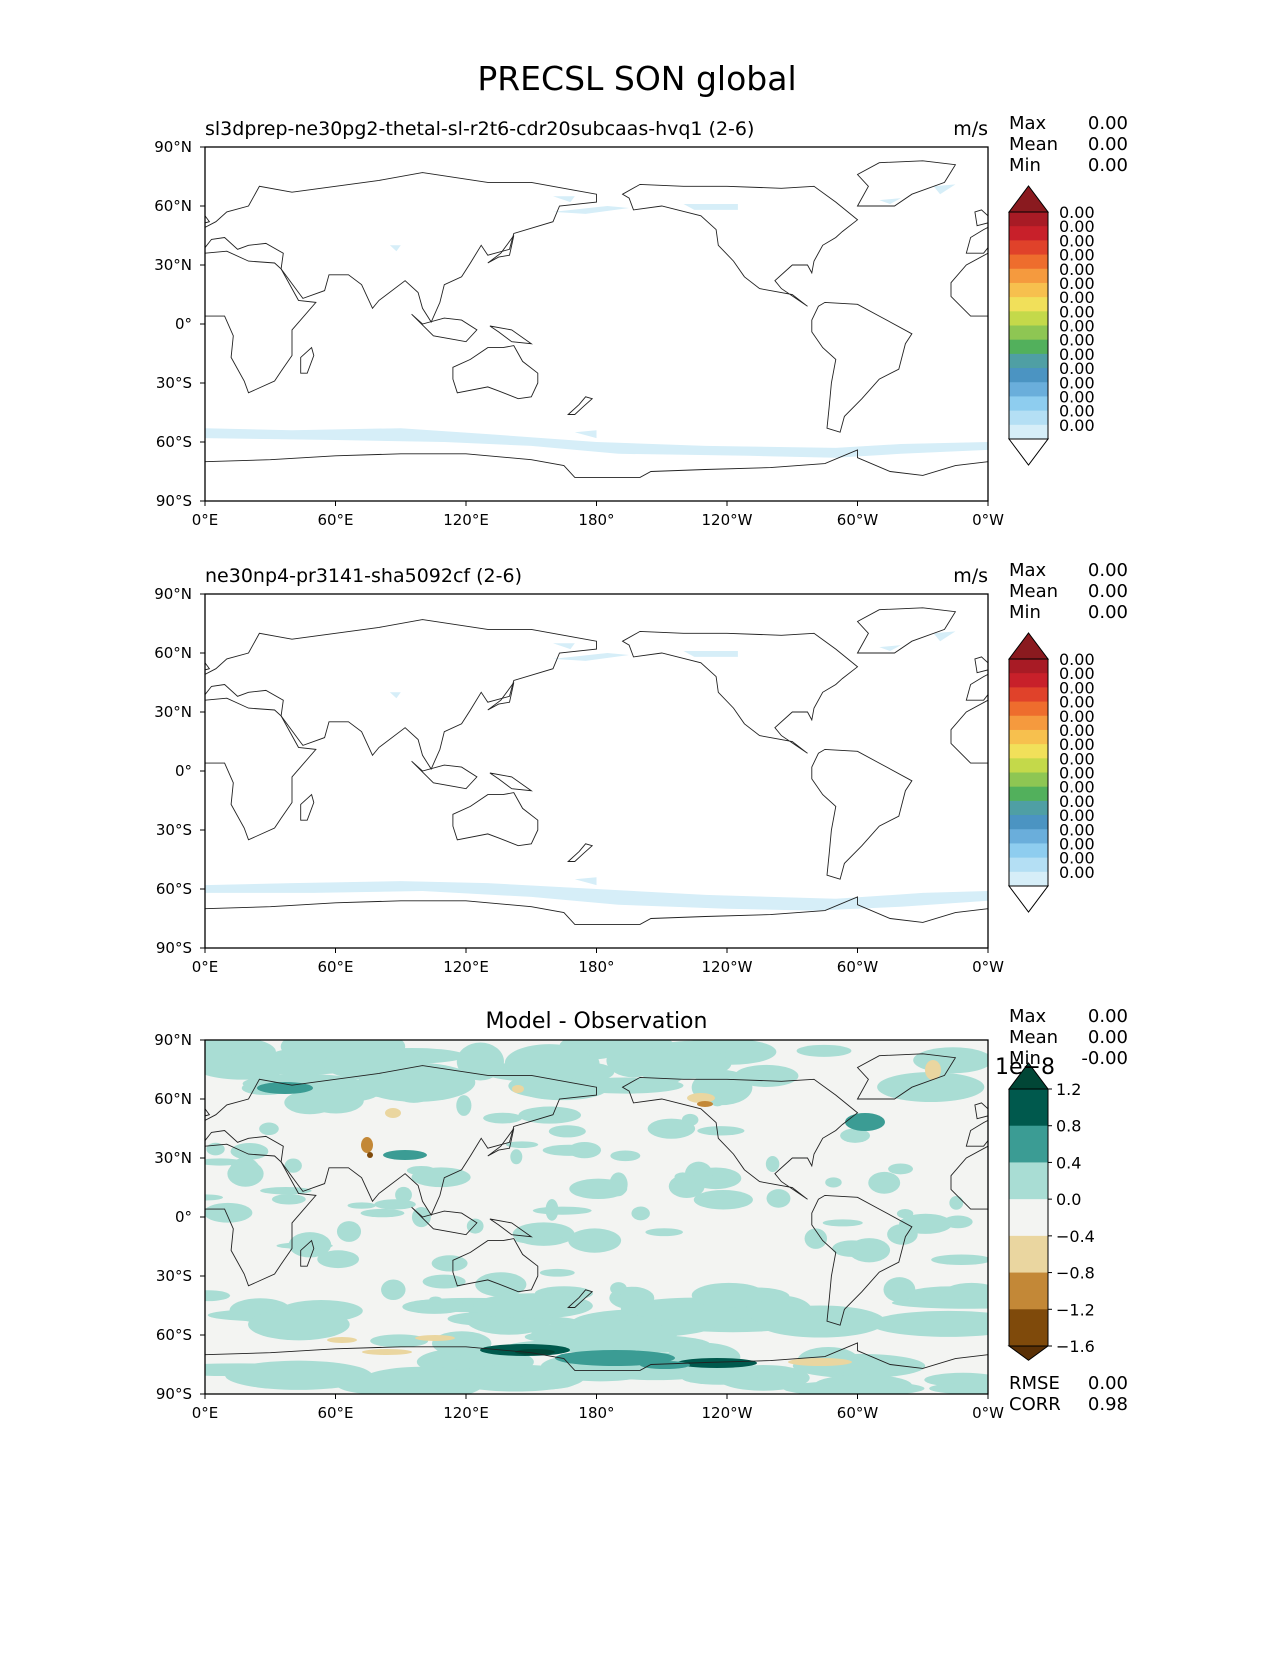 Image resolution: width=1275 pixels, height=1655 pixels. What do you see at coordinates (183, 771) in the screenshot?
I see `y-tick-label: 0°` at bounding box center [183, 771].